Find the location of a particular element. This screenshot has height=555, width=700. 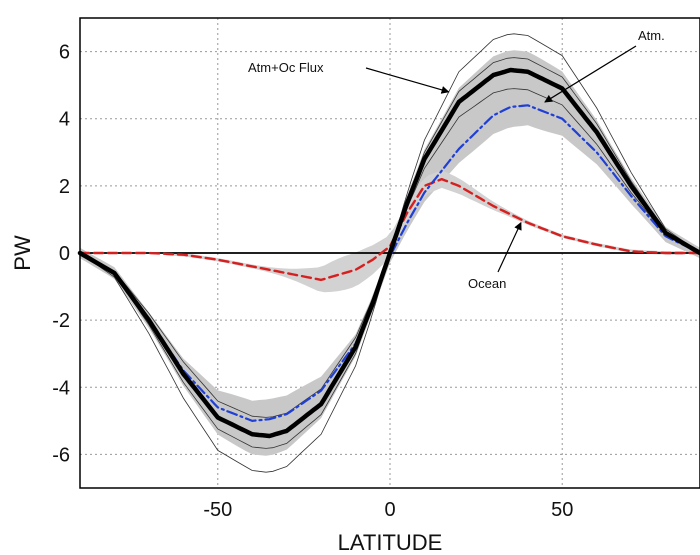

y-tick-label: 2 is located at coordinates (64, 187).